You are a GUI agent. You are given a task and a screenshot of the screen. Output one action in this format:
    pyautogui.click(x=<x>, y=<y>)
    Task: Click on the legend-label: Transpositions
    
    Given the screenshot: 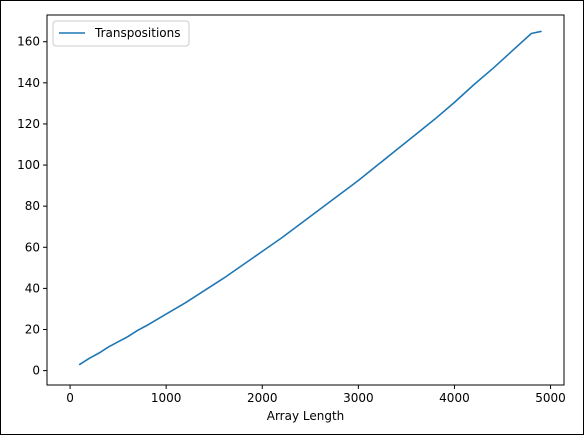 What is the action you would take?
    pyautogui.click(x=137, y=33)
    